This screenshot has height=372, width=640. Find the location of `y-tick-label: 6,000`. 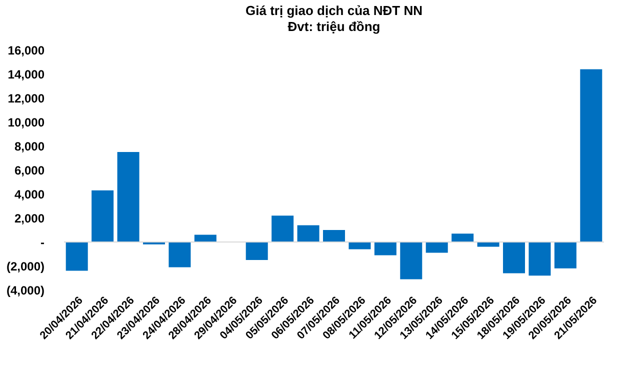

y-tick-label: 6,000 is located at coordinates (29, 171).